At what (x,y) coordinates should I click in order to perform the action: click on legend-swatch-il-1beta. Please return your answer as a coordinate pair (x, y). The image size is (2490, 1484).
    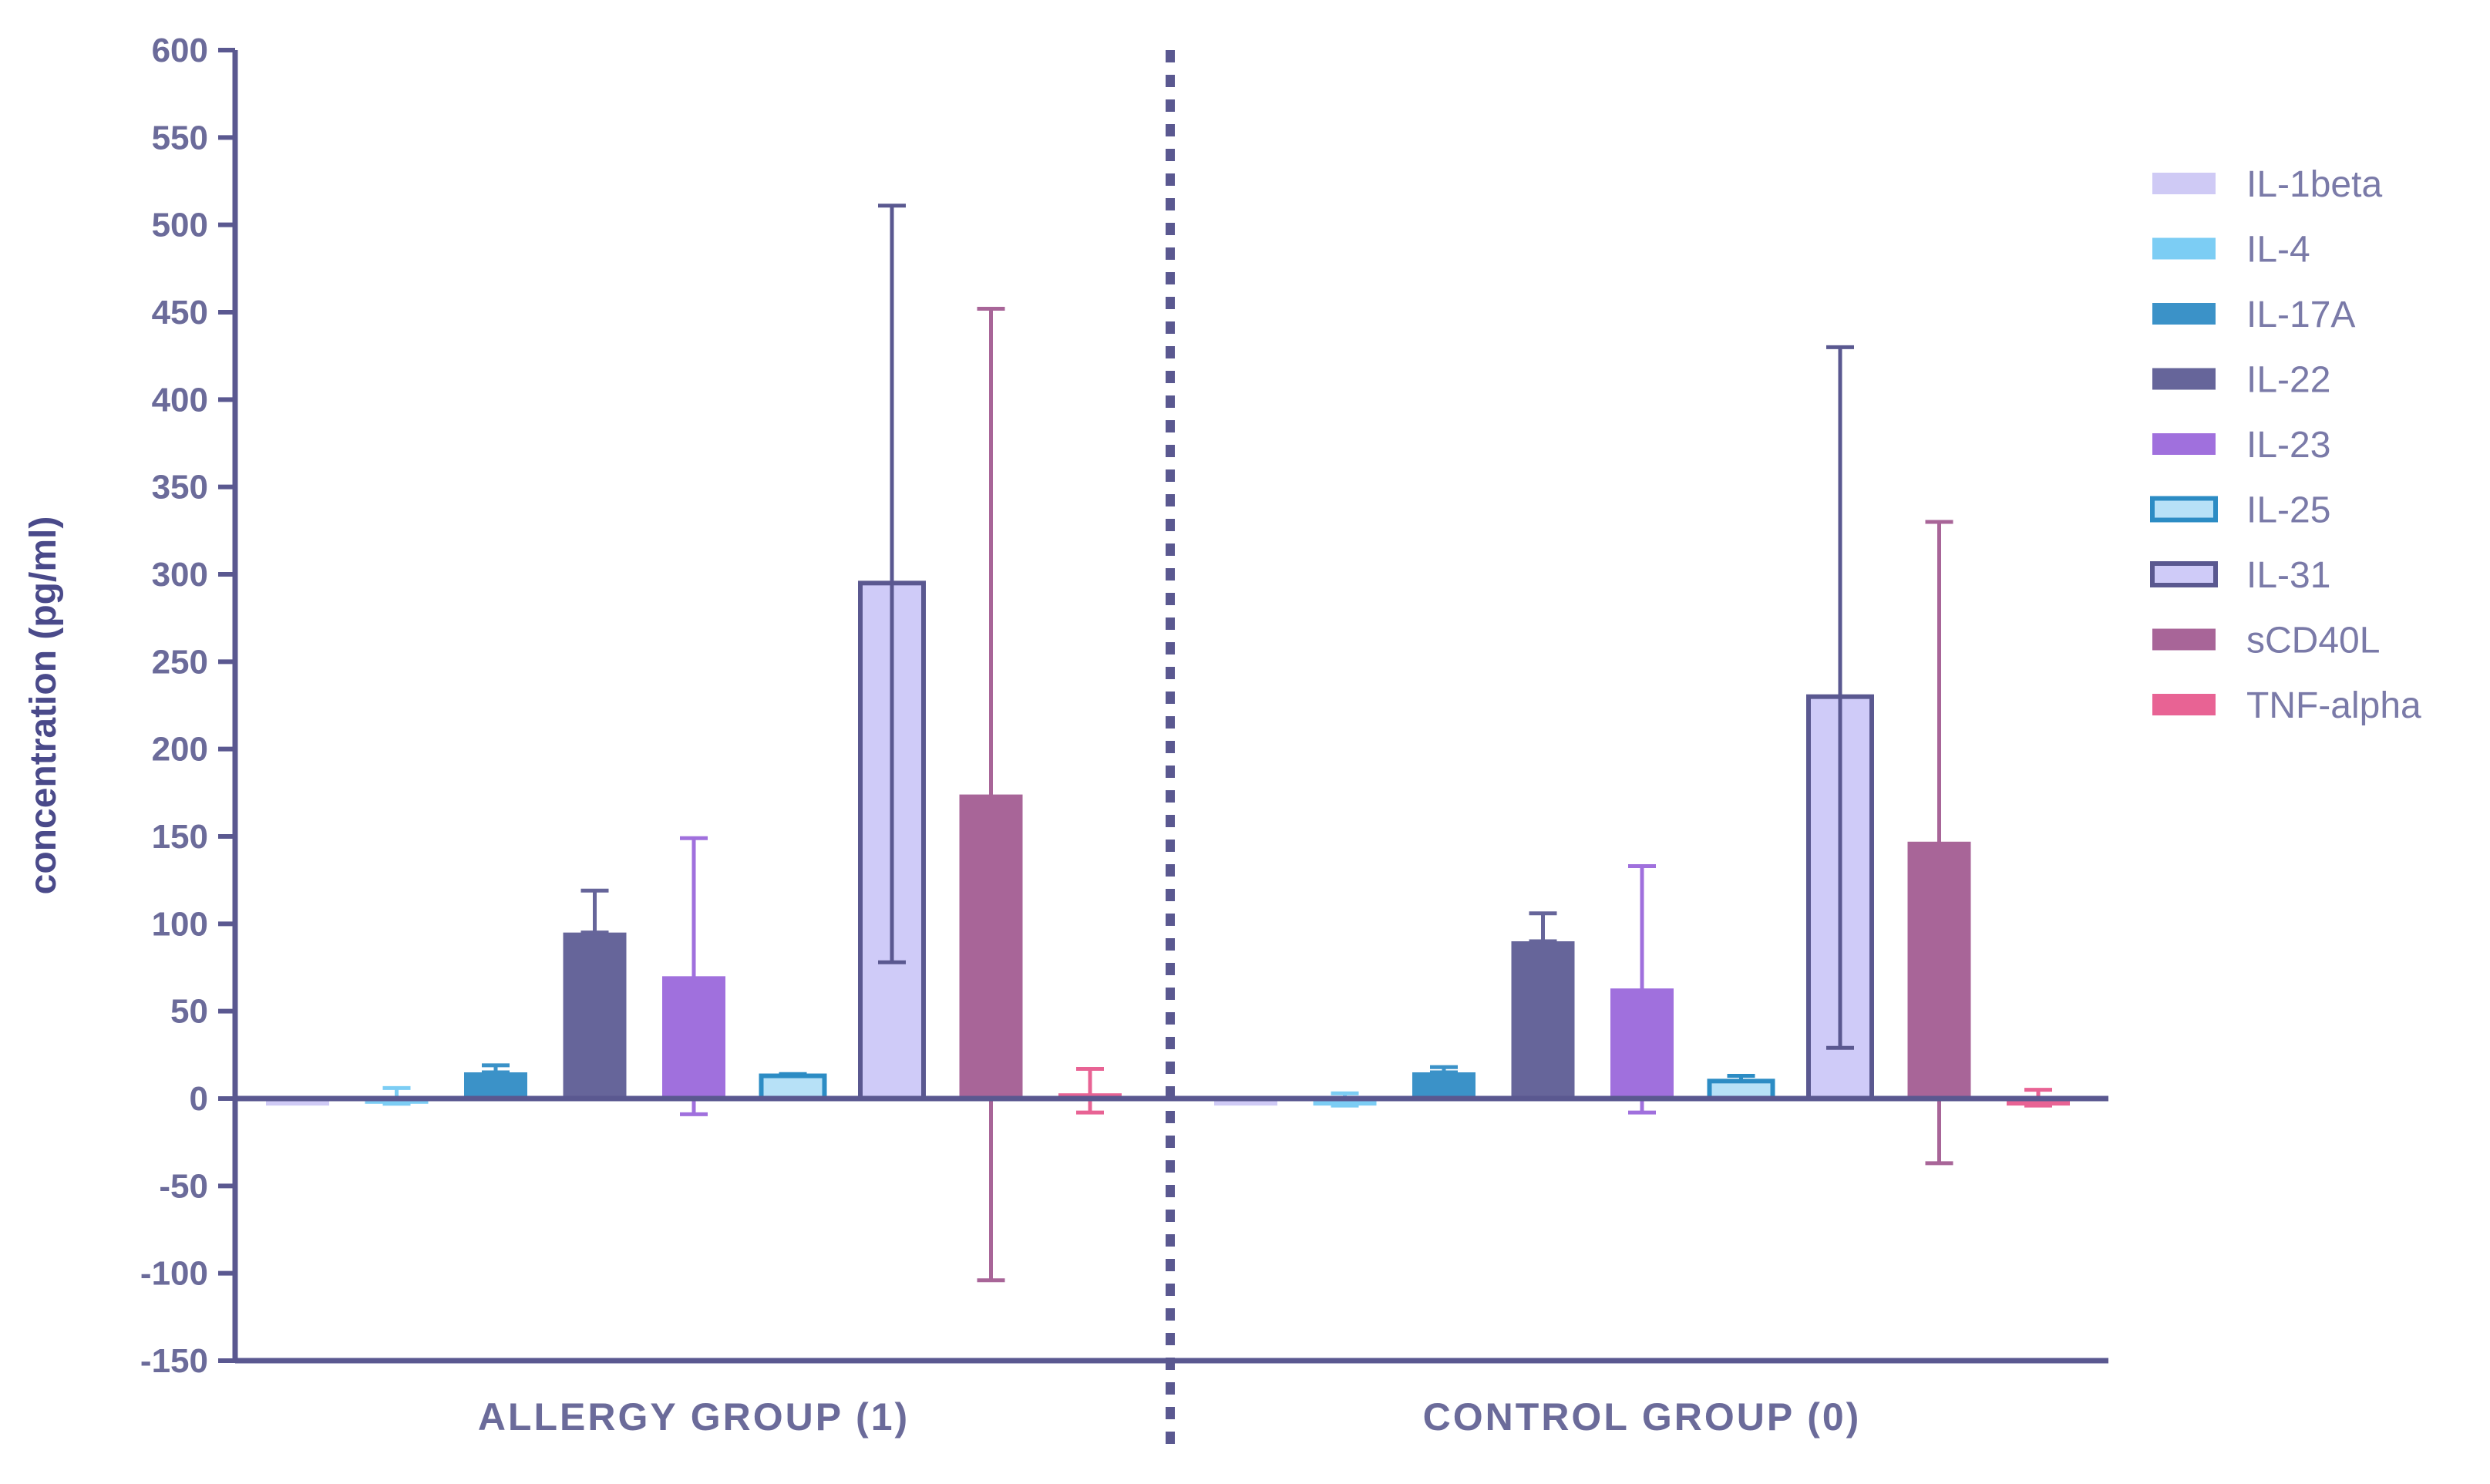
    Looking at the image, I should click on (2184, 183).